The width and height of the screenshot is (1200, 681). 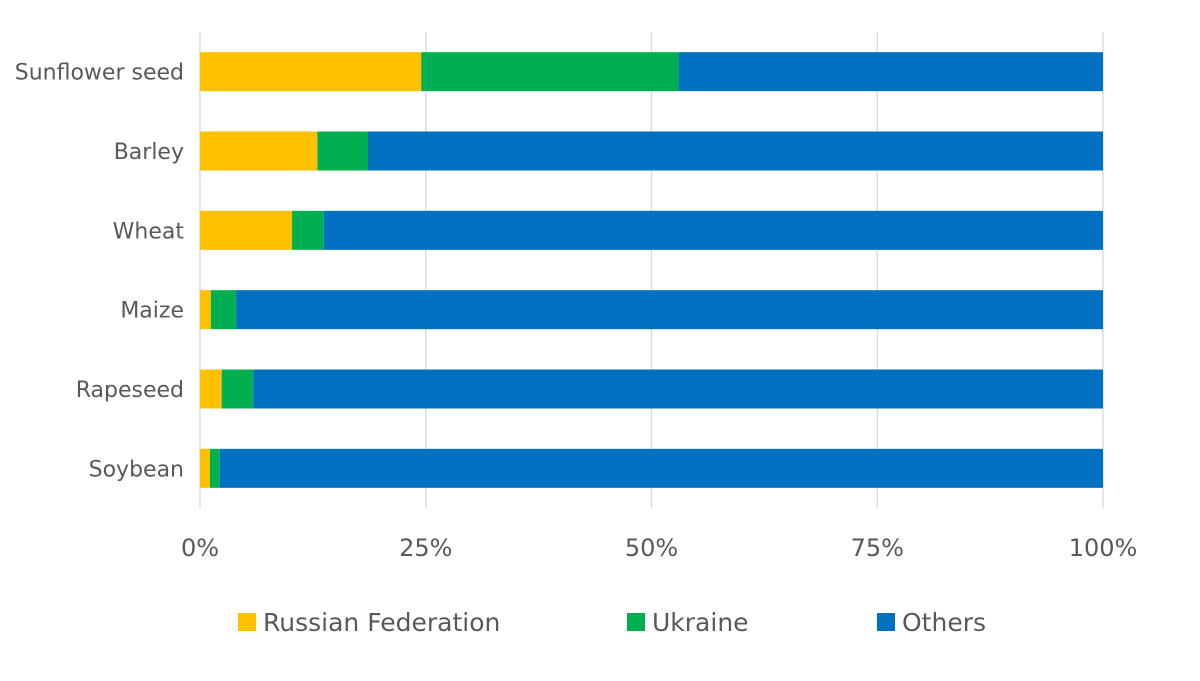 I want to click on x-tick-label: 0%, so click(x=200, y=548).